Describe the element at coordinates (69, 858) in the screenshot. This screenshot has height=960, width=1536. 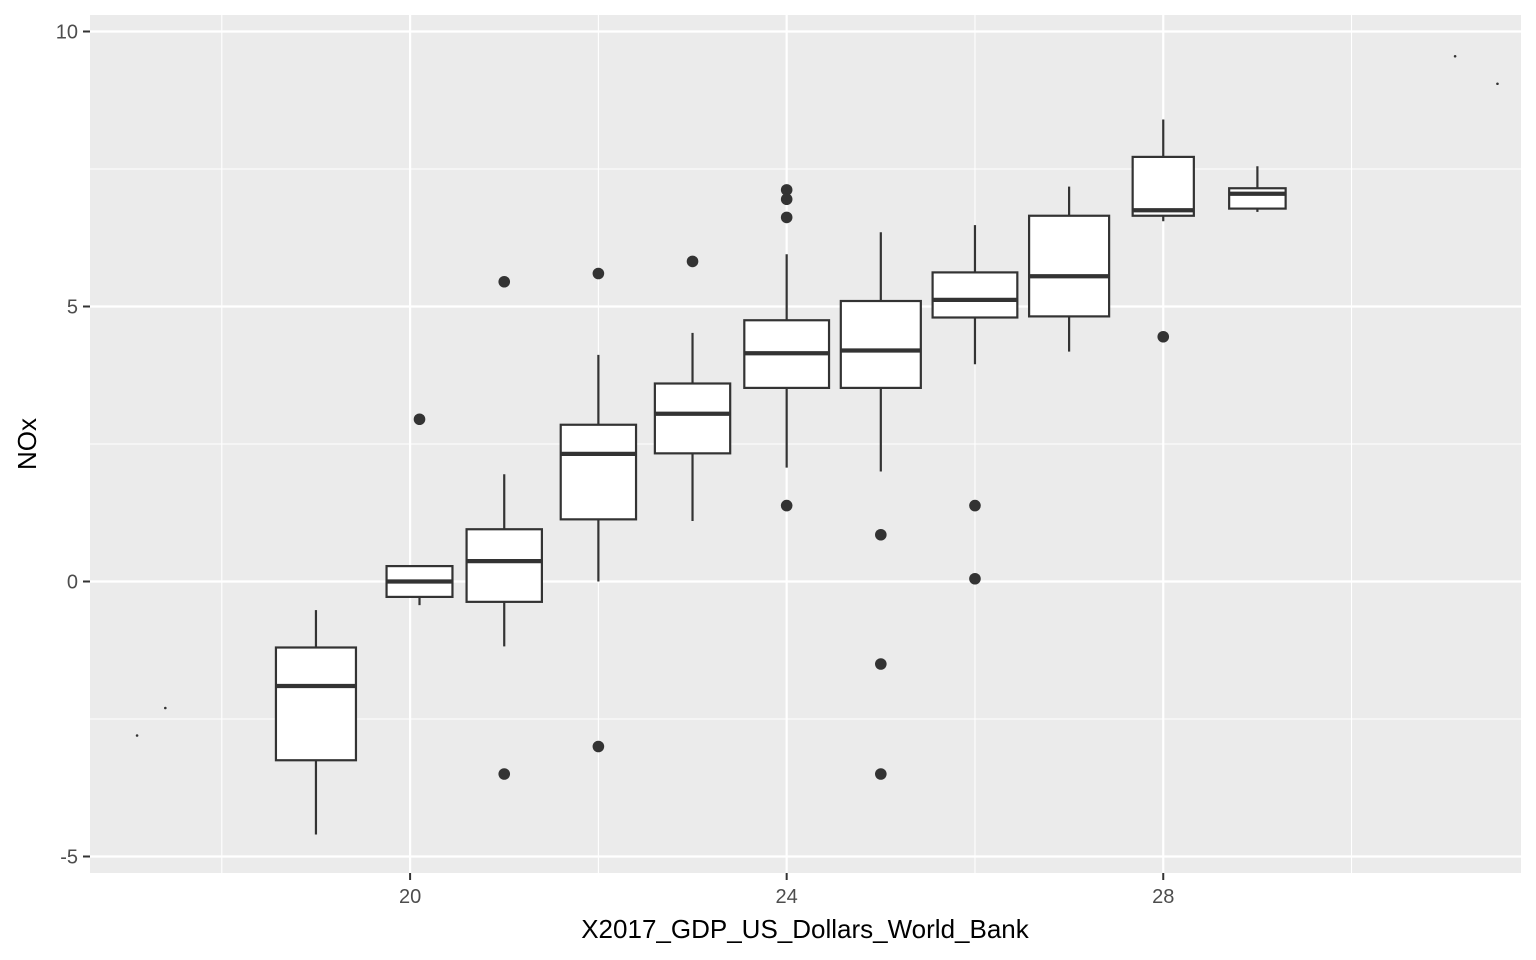
I see `y-tick-label: -5` at that location.